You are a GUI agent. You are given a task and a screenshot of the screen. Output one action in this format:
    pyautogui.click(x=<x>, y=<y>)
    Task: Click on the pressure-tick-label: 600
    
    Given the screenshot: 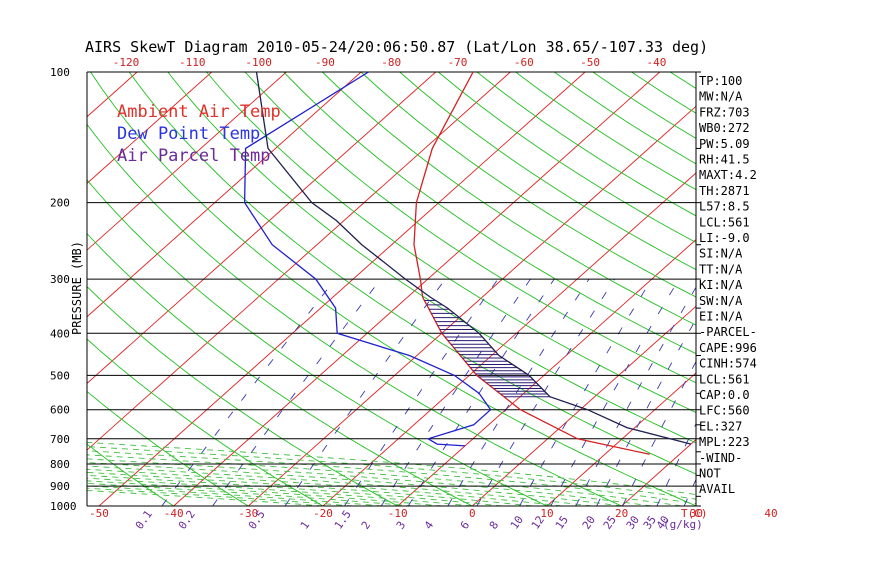 What is the action you would take?
    pyautogui.click(x=60, y=410)
    